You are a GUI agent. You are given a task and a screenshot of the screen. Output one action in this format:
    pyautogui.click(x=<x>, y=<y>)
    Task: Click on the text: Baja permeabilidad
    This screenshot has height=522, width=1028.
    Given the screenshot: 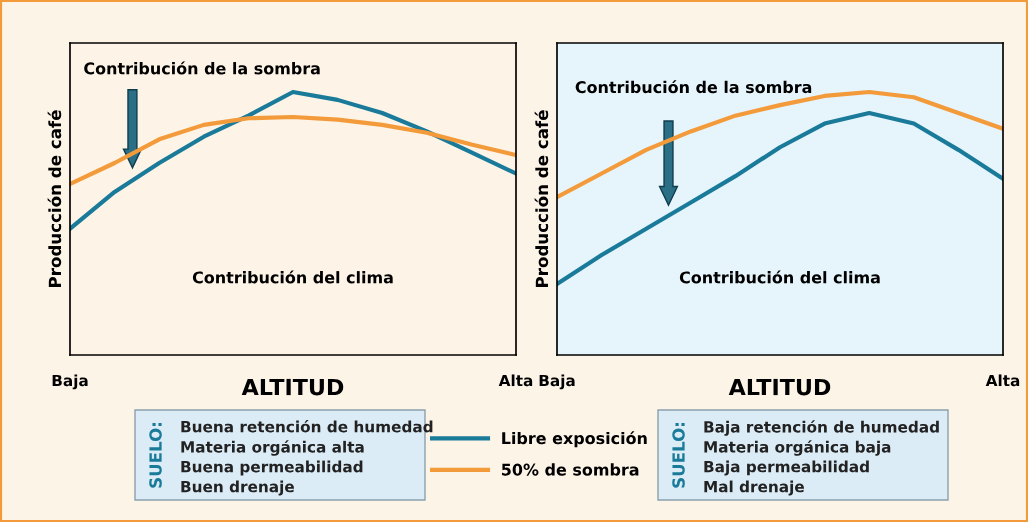 What is the action you would take?
    pyautogui.click(x=786, y=468)
    